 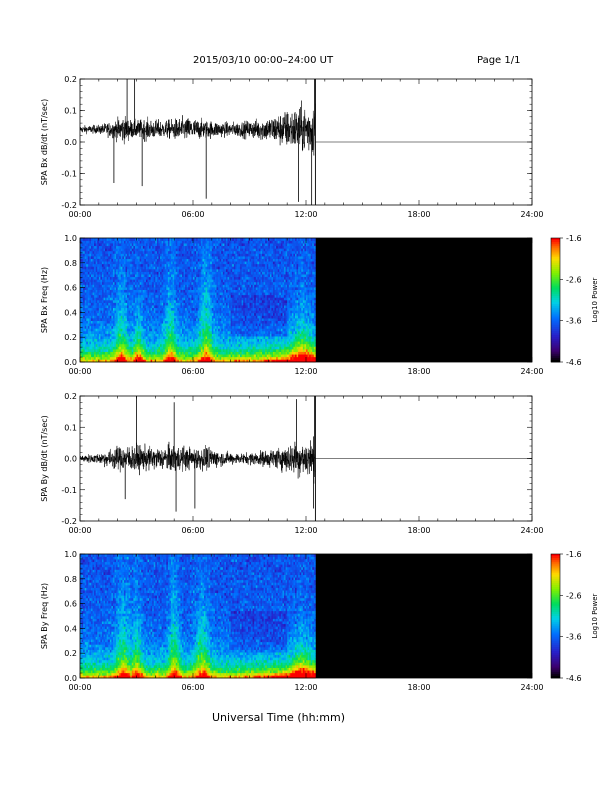 I want to click on x-tick-label: 00:00, so click(x=79, y=214).